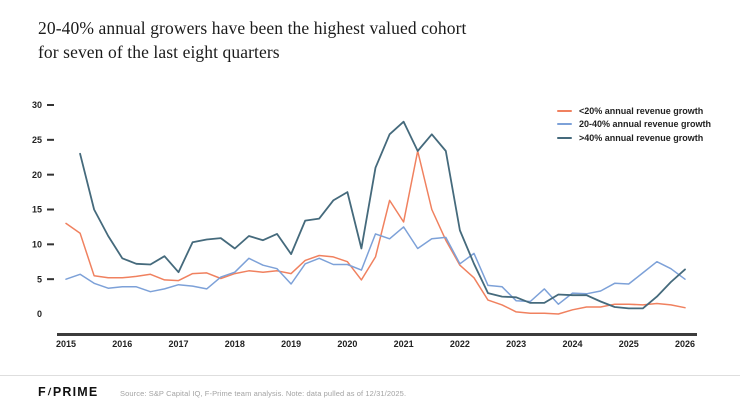 Image resolution: width=740 pixels, height=415 pixels. What do you see at coordinates (66, 344) in the screenshot?
I see `x-axis-label-2015: 2015` at bounding box center [66, 344].